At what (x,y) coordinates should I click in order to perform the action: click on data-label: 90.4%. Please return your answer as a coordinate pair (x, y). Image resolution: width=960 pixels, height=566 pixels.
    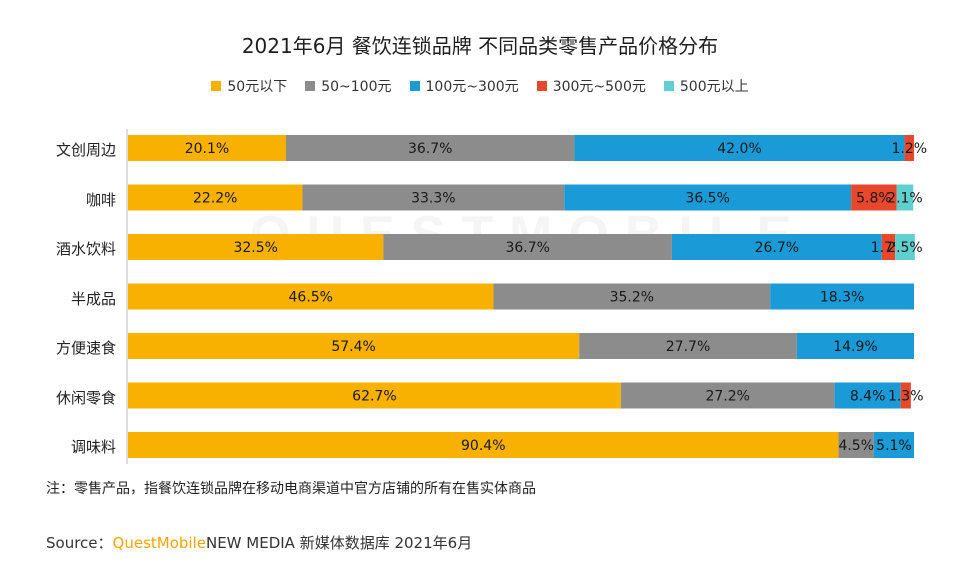
    Looking at the image, I should click on (483, 446).